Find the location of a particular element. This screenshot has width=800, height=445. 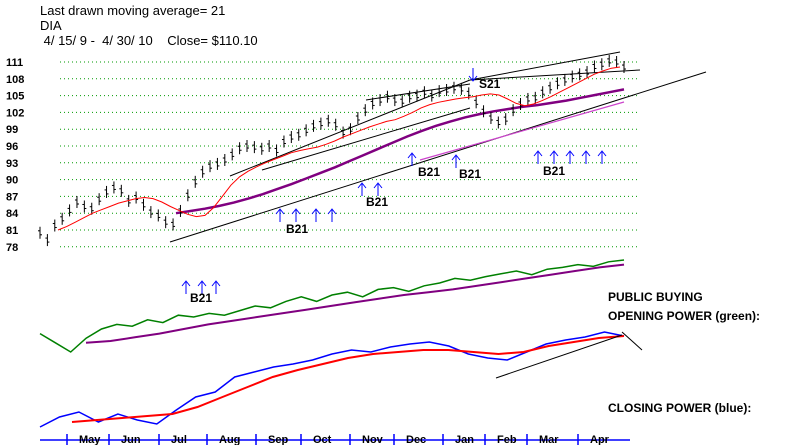

x-tick-nov: Nov is located at coordinates (373, 439).